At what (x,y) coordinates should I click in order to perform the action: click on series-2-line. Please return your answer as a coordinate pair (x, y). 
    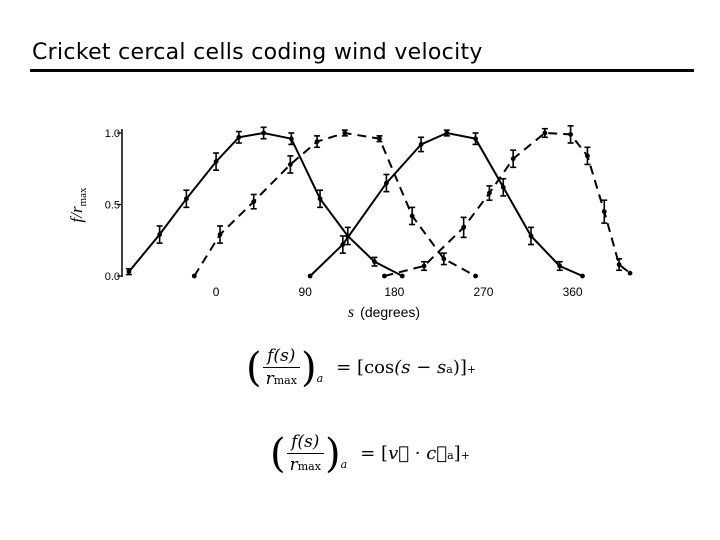
    Looking at the image, I should click on (334, 204).